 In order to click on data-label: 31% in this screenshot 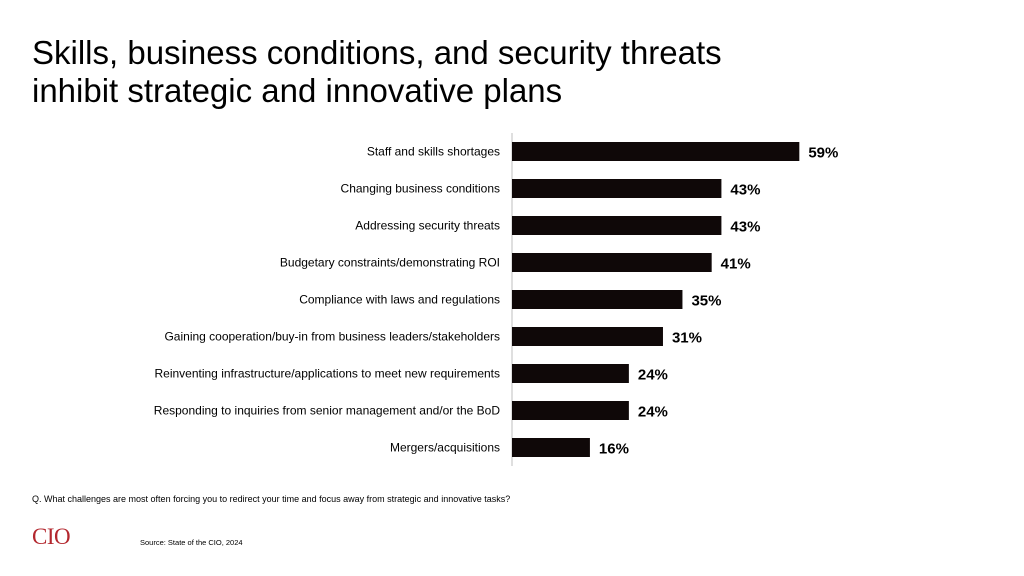, I will do `click(687, 338)`.